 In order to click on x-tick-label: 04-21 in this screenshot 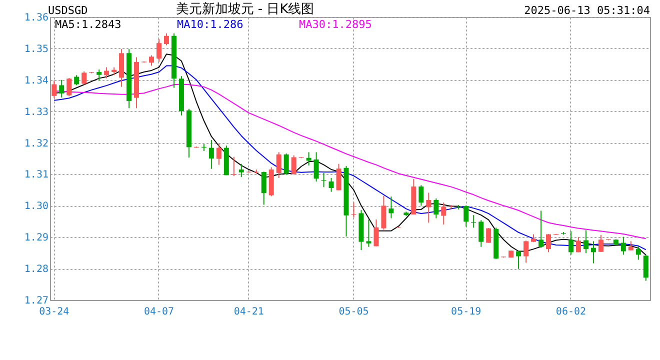, I will do `click(249, 312)`.